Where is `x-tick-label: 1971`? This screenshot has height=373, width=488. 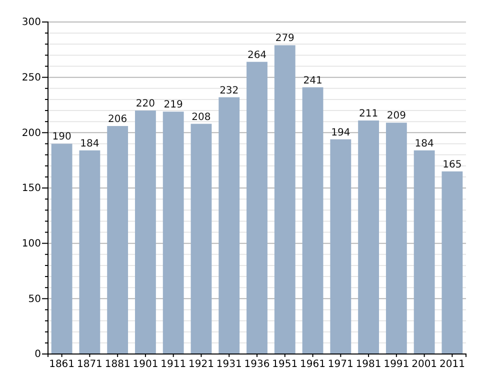 x-tick-label: 1971 is located at coordinates (341, 364).